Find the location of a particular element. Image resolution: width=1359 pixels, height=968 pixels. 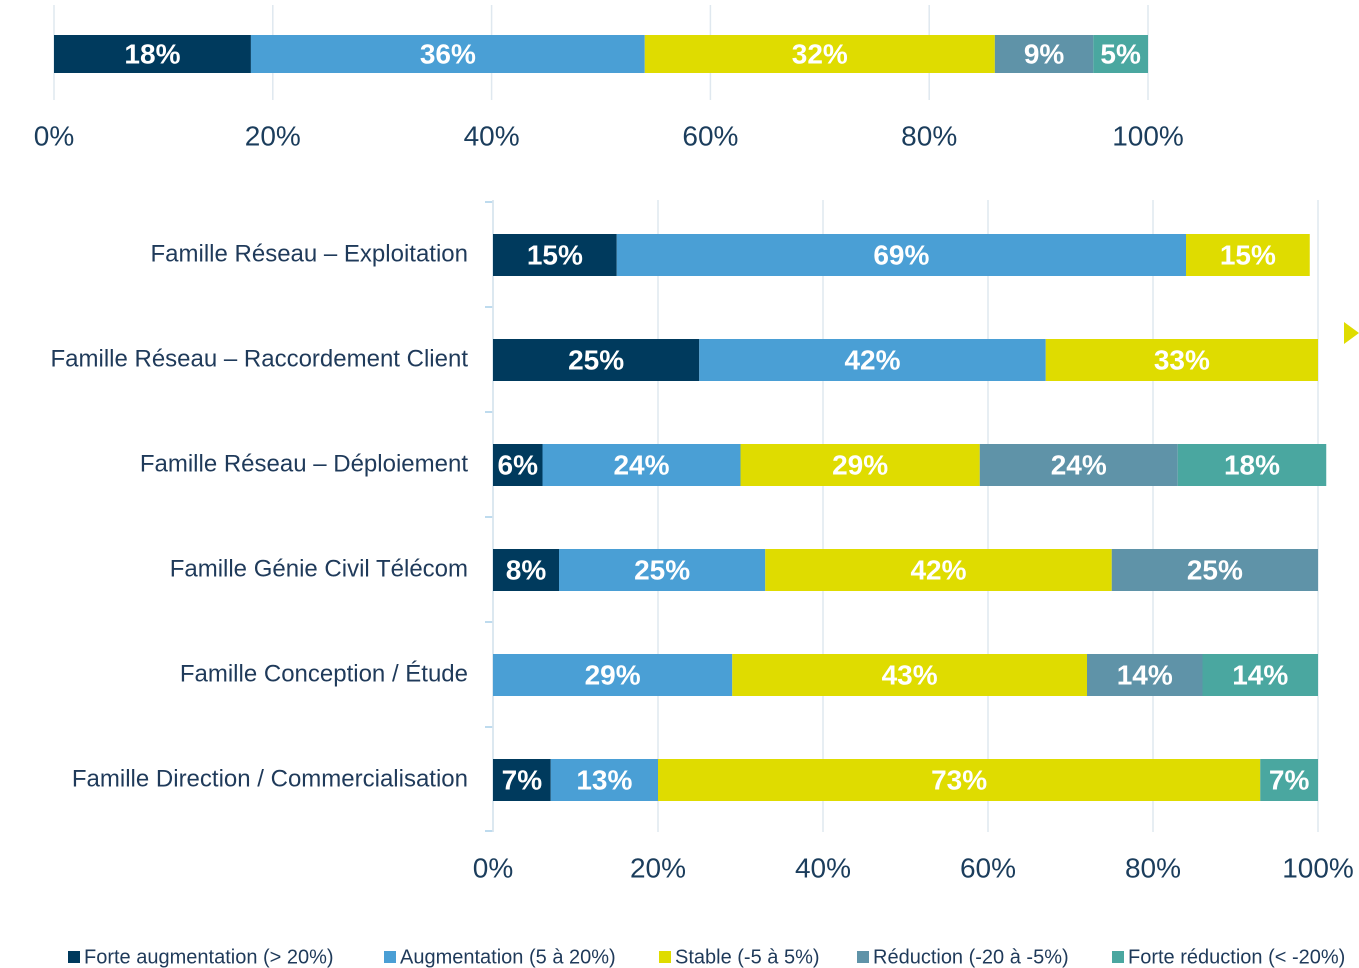

data-label: 33% is located at coordinates (1182, 359).